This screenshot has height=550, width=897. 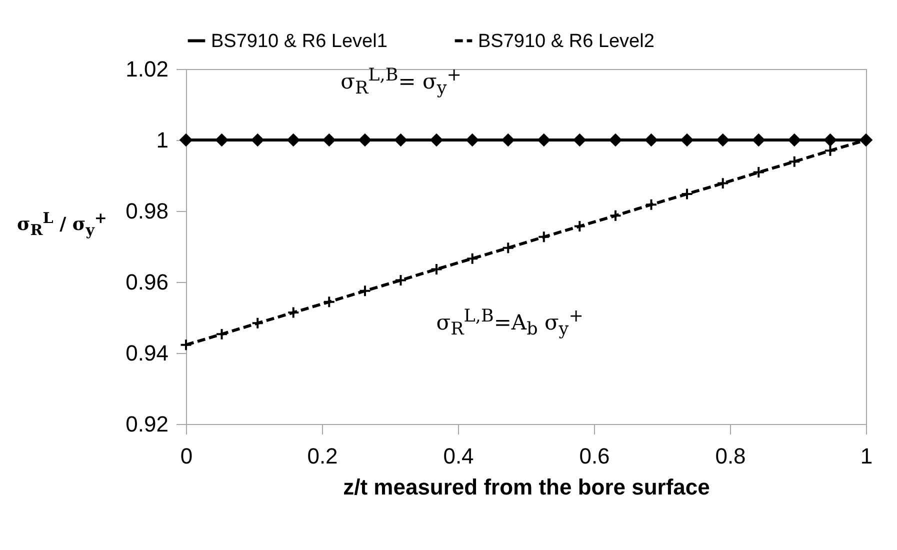 What do you see at coordinates (147, 69) in the screenshot?
I see `y-tick-label: 1.02` at bounding box center [147, 69].